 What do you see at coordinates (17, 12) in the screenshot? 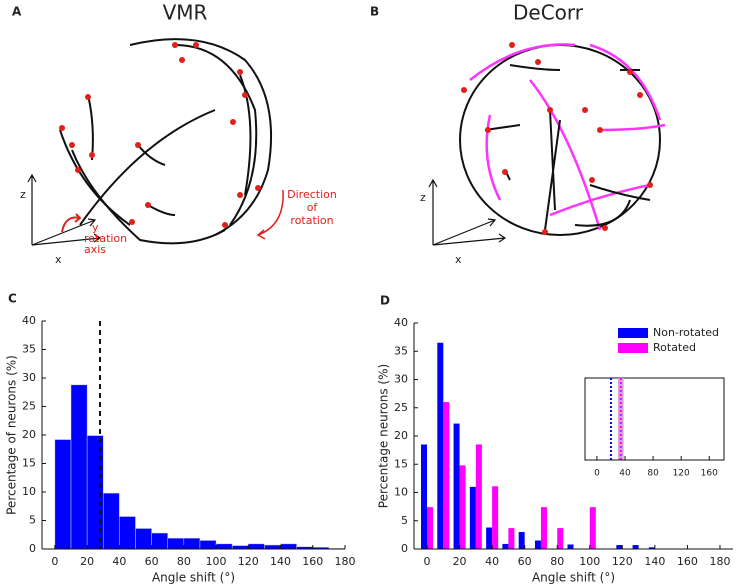
I see `panel-label: A` at bounding box center [17, 12].